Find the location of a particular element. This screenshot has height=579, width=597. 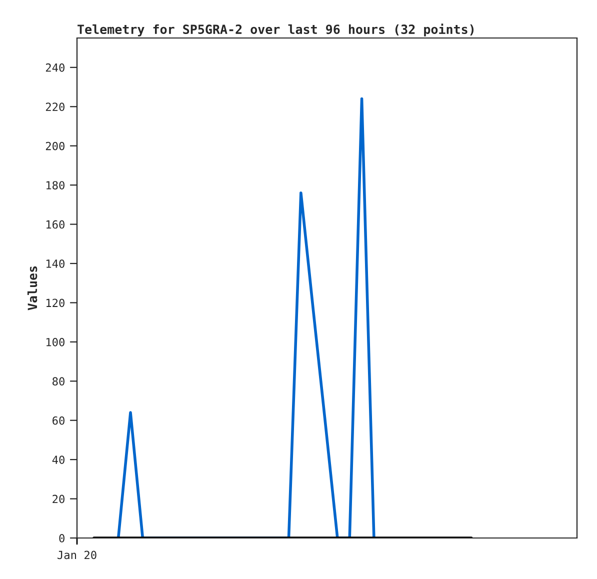

y-tick-label: 100 is located at coordinates (55, 342).